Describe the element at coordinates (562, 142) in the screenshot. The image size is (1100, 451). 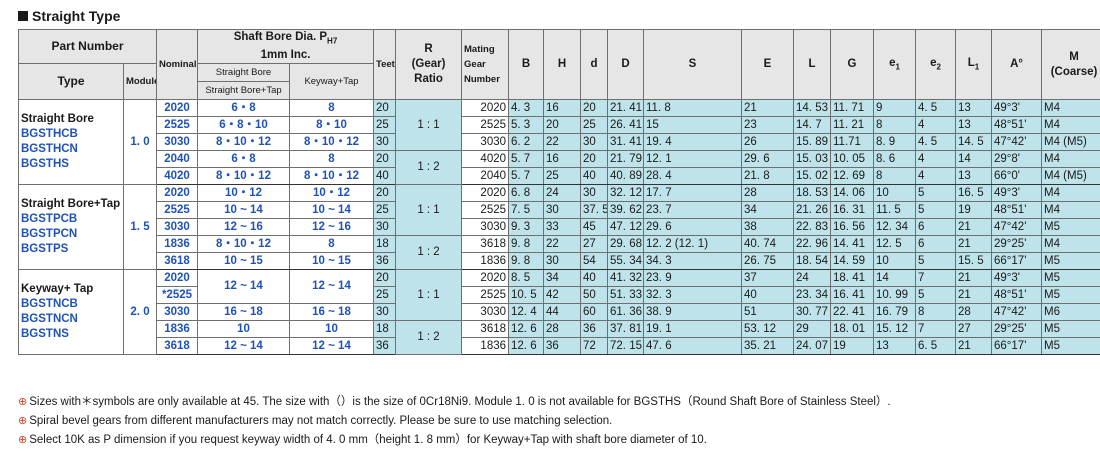
I see `dim-h-value: 22` at that location.